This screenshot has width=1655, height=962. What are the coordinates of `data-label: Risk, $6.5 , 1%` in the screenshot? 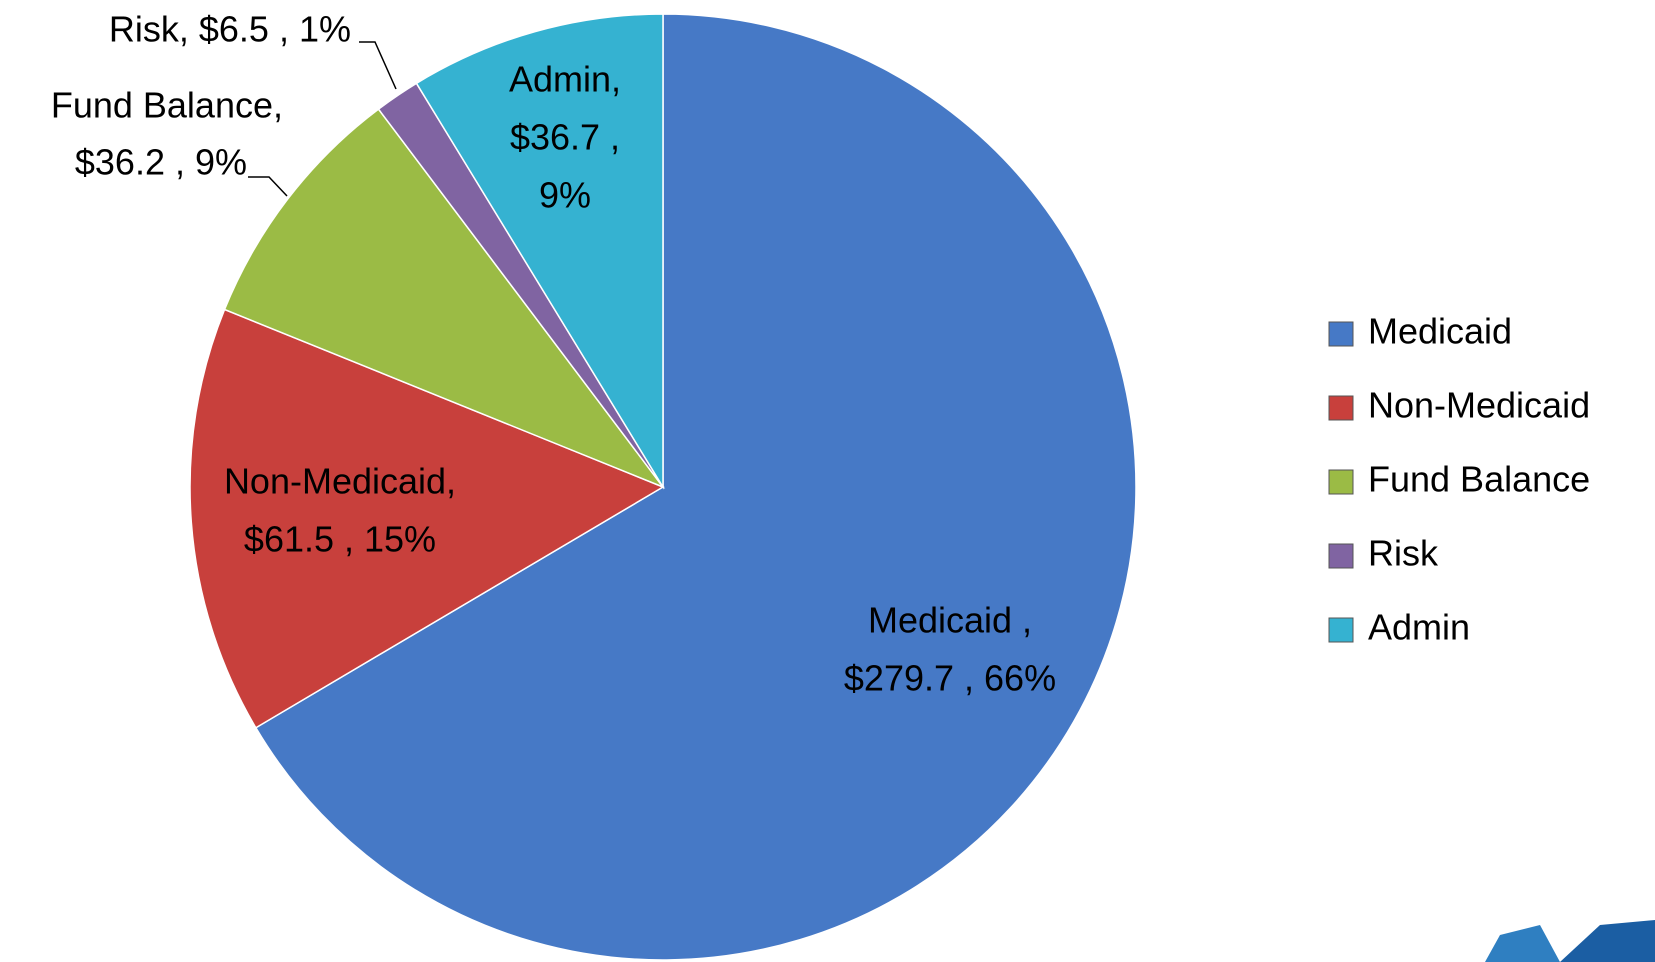 It's located at (230, 29).